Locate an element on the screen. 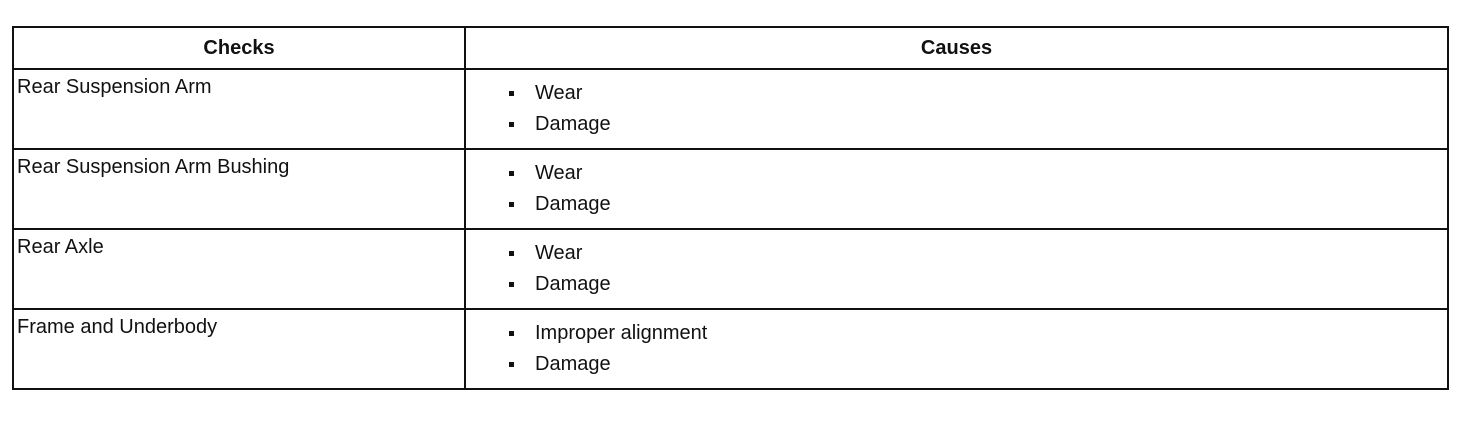 This screenshot has height=438, width=1472. header-causes: Causes is located at coordinates (956, 48).